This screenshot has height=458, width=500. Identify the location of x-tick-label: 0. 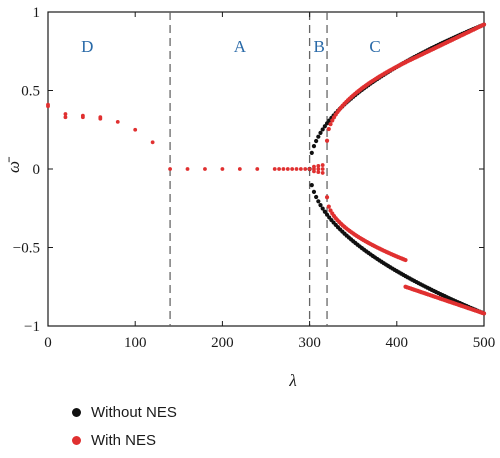
(48, 343).